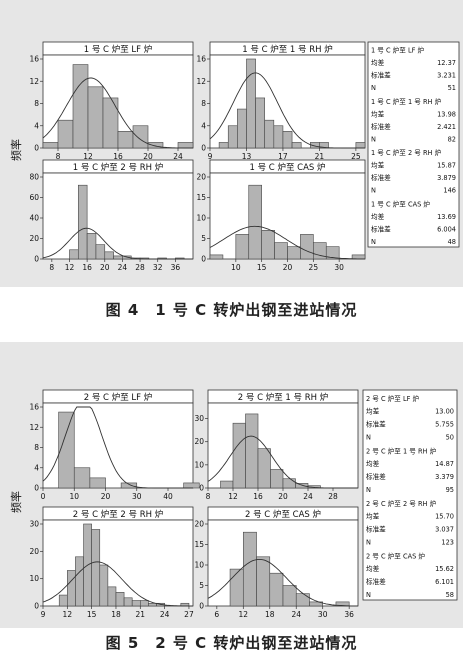 Image resolution: width=463 pixels, height=655 pixels. Describe the element at coordinates (444, 517) in the screenshot. I see `legend-stat-value: 15.70` at that location.